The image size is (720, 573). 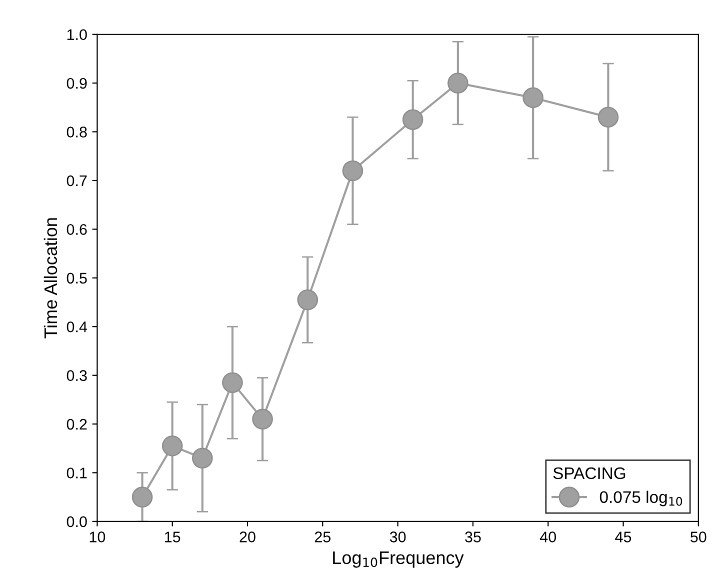 What do you see at coordinates (322, 537) in the screenshot?
I see `x-tick-label: 25` at bounding box center [322, 537].